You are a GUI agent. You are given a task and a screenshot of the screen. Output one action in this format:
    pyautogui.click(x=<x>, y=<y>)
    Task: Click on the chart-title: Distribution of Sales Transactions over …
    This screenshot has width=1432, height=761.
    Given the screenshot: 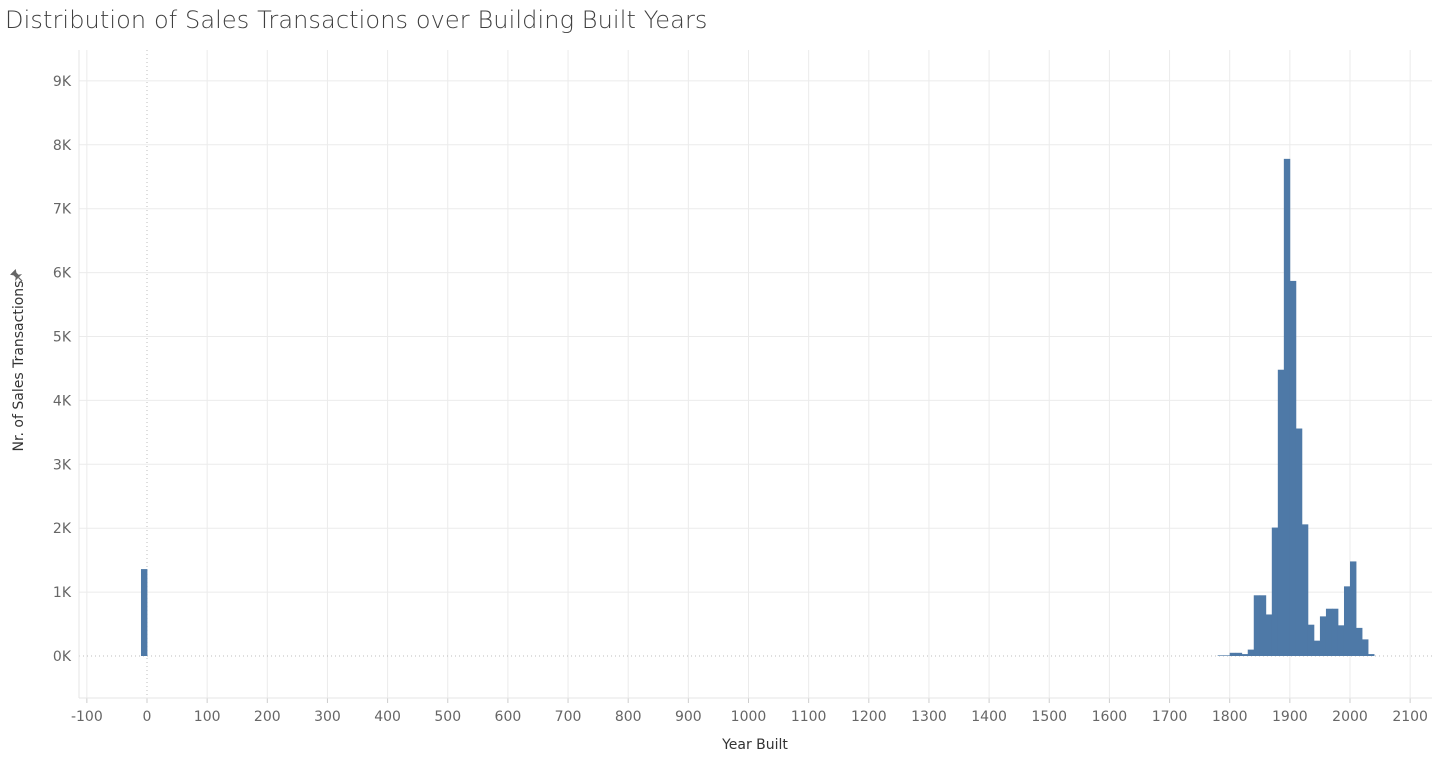 What is the action you would take?
    pyautogui.click(x=356, y=20)
    